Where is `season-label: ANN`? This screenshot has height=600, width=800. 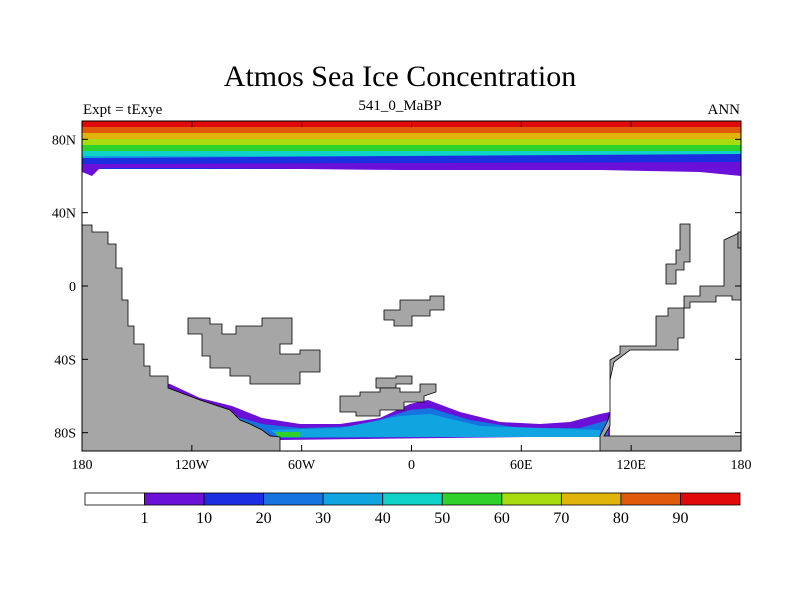 season-label: ANN is located at coordinates (724, 110).